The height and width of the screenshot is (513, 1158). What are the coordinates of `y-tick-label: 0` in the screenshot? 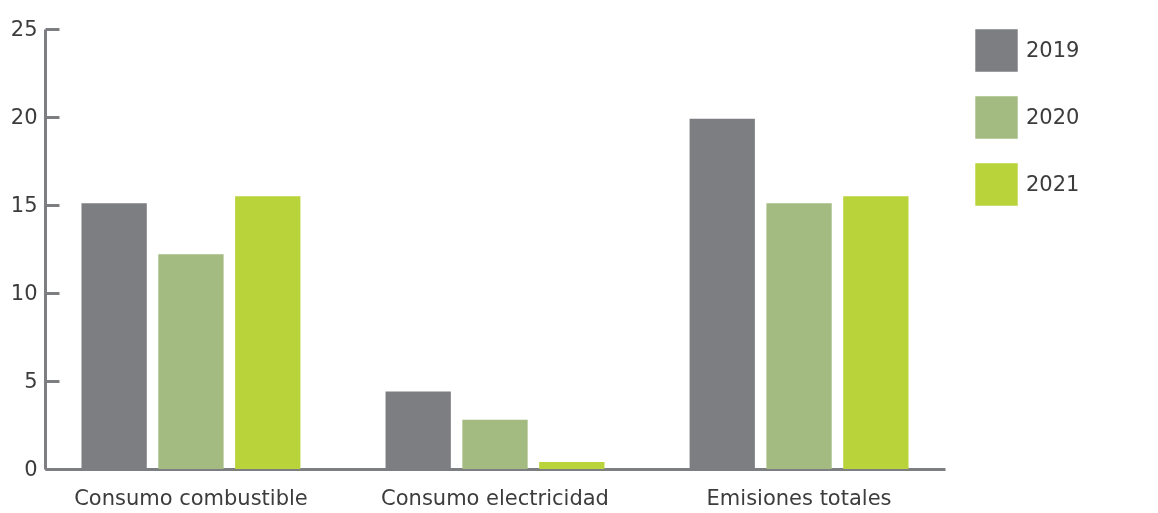 It's located at (31, 468).